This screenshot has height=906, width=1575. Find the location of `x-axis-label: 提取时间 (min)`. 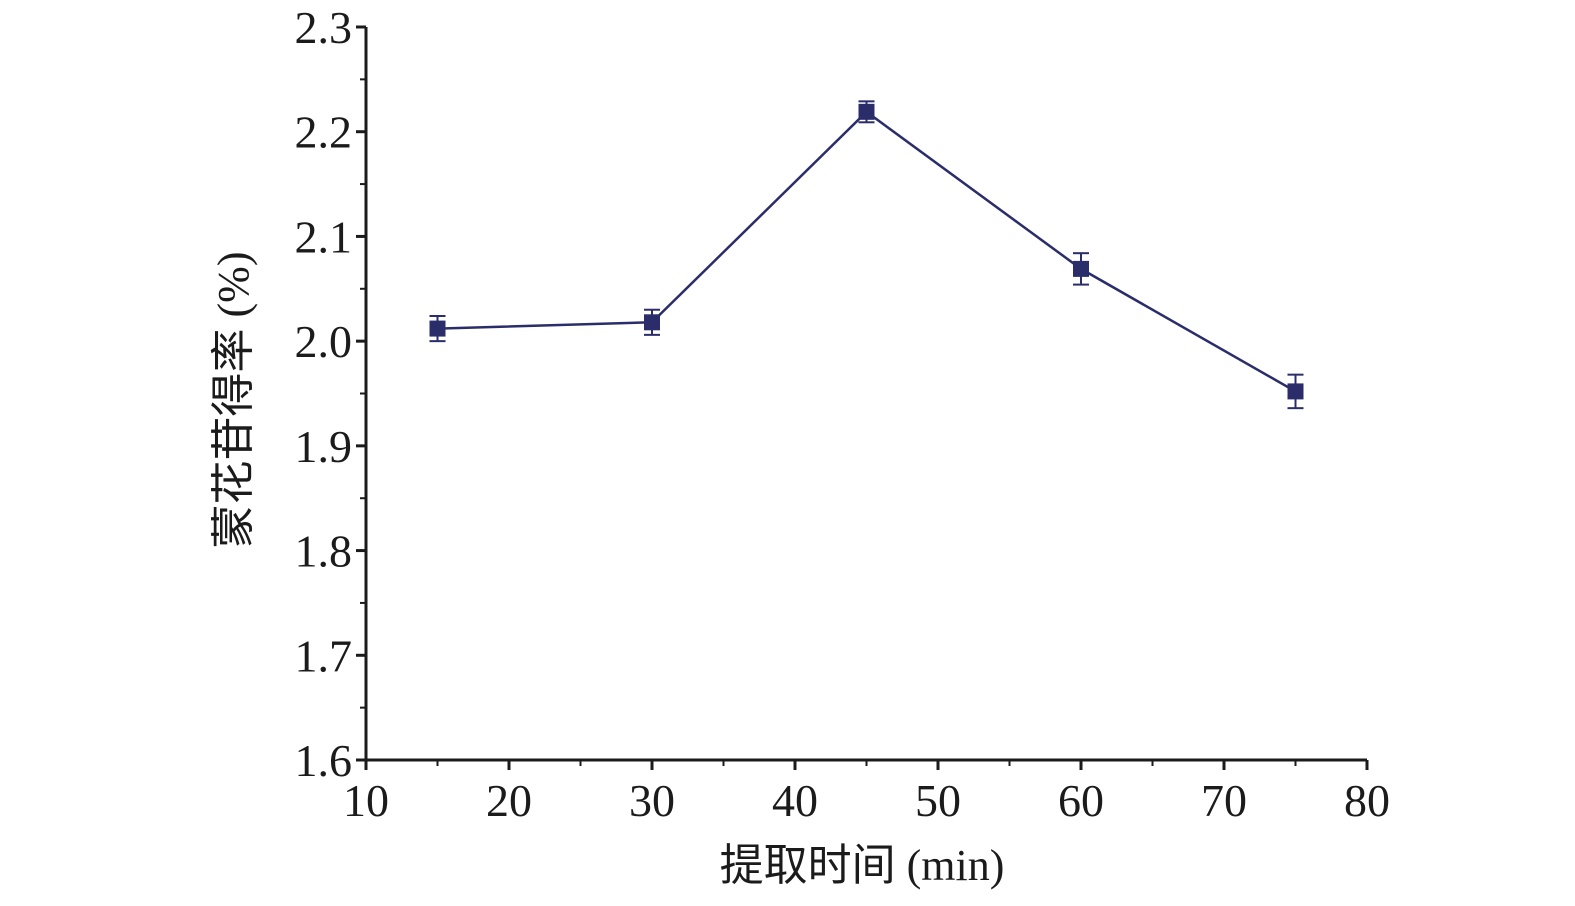

x-axis-label: 提取时间 (min) is located at coordinates (862, 865).